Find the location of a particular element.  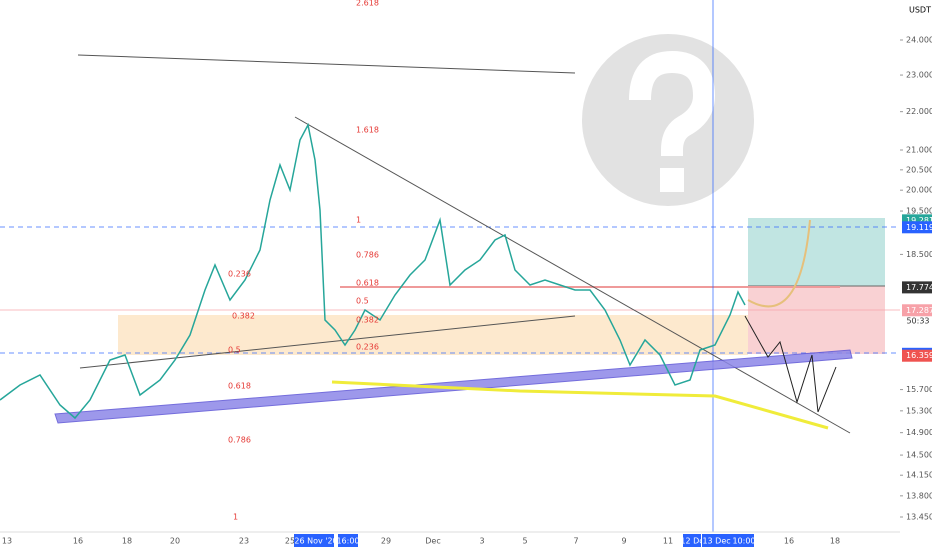

price-tag-label: 19.119 is located at coordinates (919, 227).